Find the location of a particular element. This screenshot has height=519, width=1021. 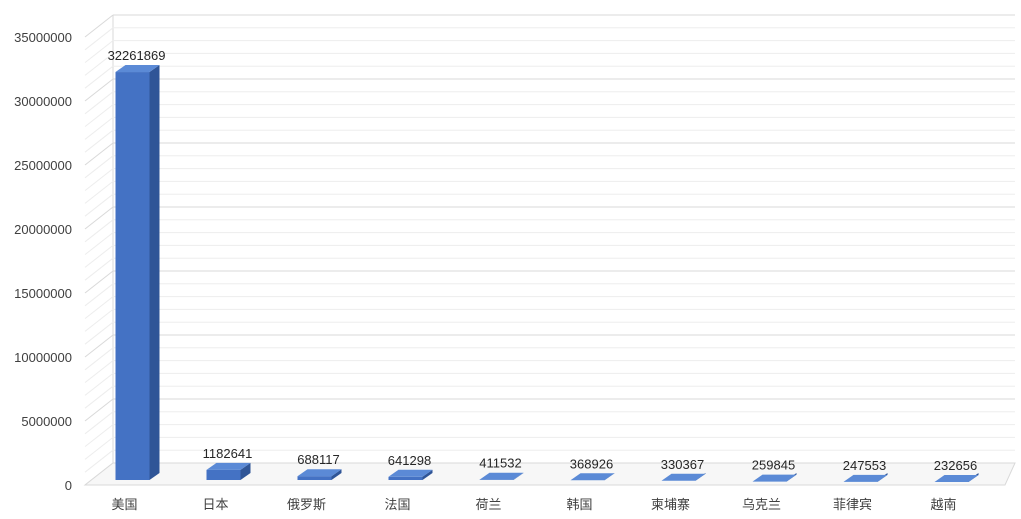

y-tick-label: 10000000 is located at coordinates (43, 357).